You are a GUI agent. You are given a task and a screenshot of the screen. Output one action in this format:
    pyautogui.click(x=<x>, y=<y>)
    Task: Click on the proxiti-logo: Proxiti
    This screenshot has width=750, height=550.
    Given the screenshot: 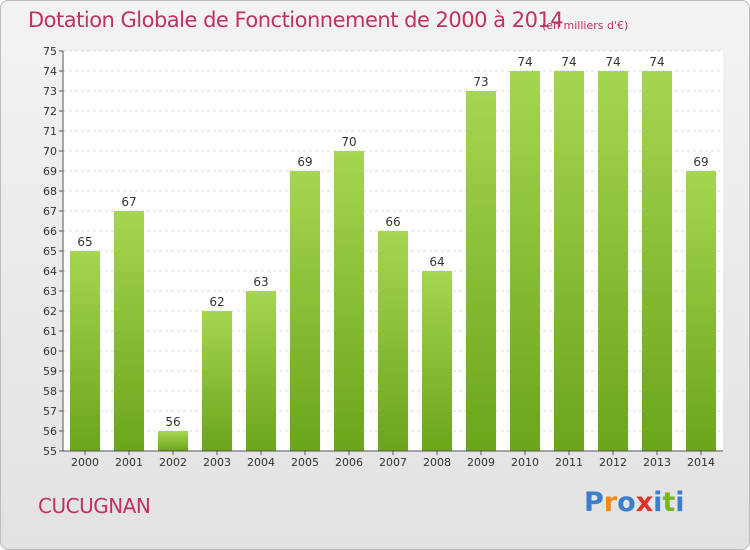 What is the action you would take?
    pyautogui.click(x=634, y=502)
    